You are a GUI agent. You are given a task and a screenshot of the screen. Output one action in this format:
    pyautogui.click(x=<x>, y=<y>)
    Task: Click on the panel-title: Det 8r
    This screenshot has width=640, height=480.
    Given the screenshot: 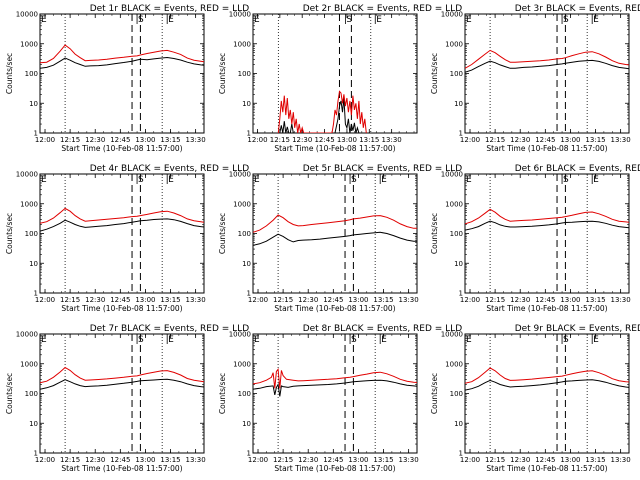 What is the action you would take?
    pyautogui.click(x=317, y=329)
    